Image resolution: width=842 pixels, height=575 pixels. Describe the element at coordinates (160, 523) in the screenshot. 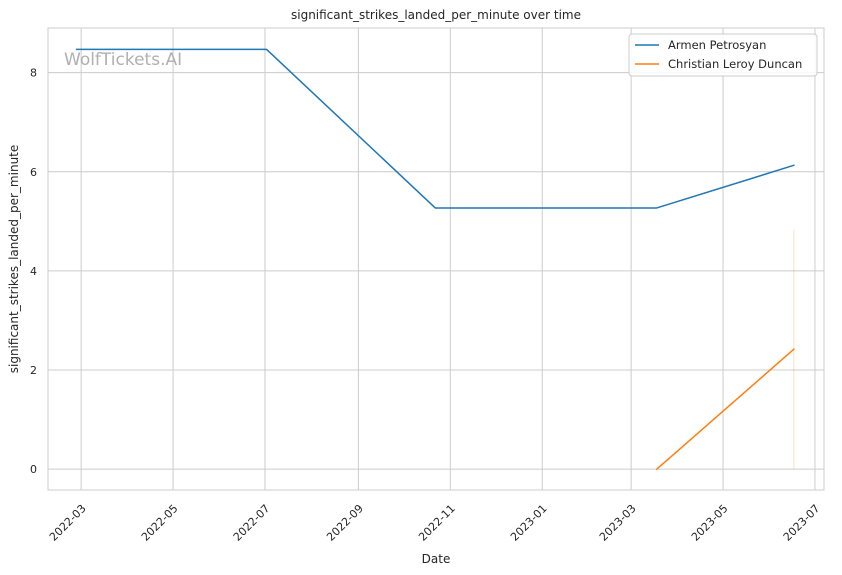

I see `x-tick-label: 2022-05` at that location.